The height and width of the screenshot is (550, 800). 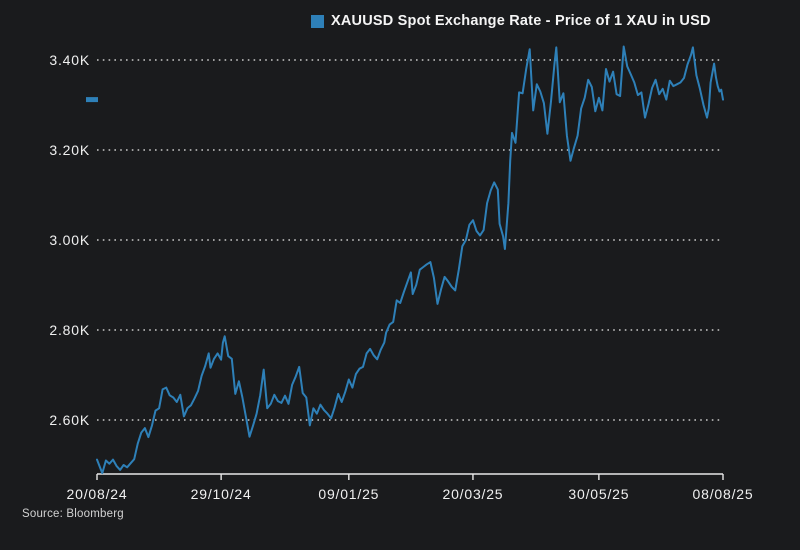 What do you see at coordinates (599, 494) in the screenshot?
I see `x-axis-label: 30/05/25` at bounding box center [599, 494].